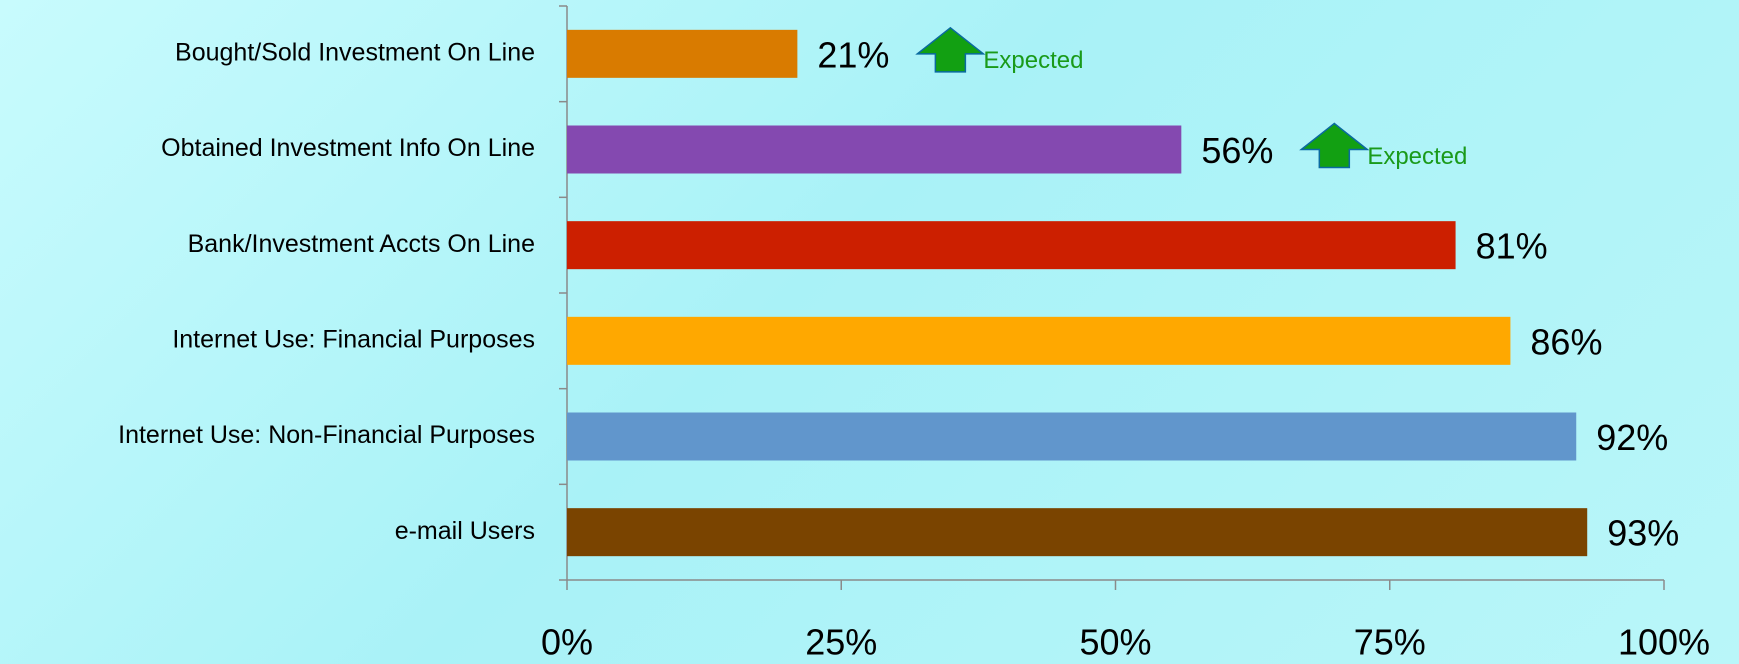 Image resolution: width=1739 pixels, height=664 pixels. Describe the element at coordinates (1643, 533) in the screenshot. I see `value-label: 93%` at that location.